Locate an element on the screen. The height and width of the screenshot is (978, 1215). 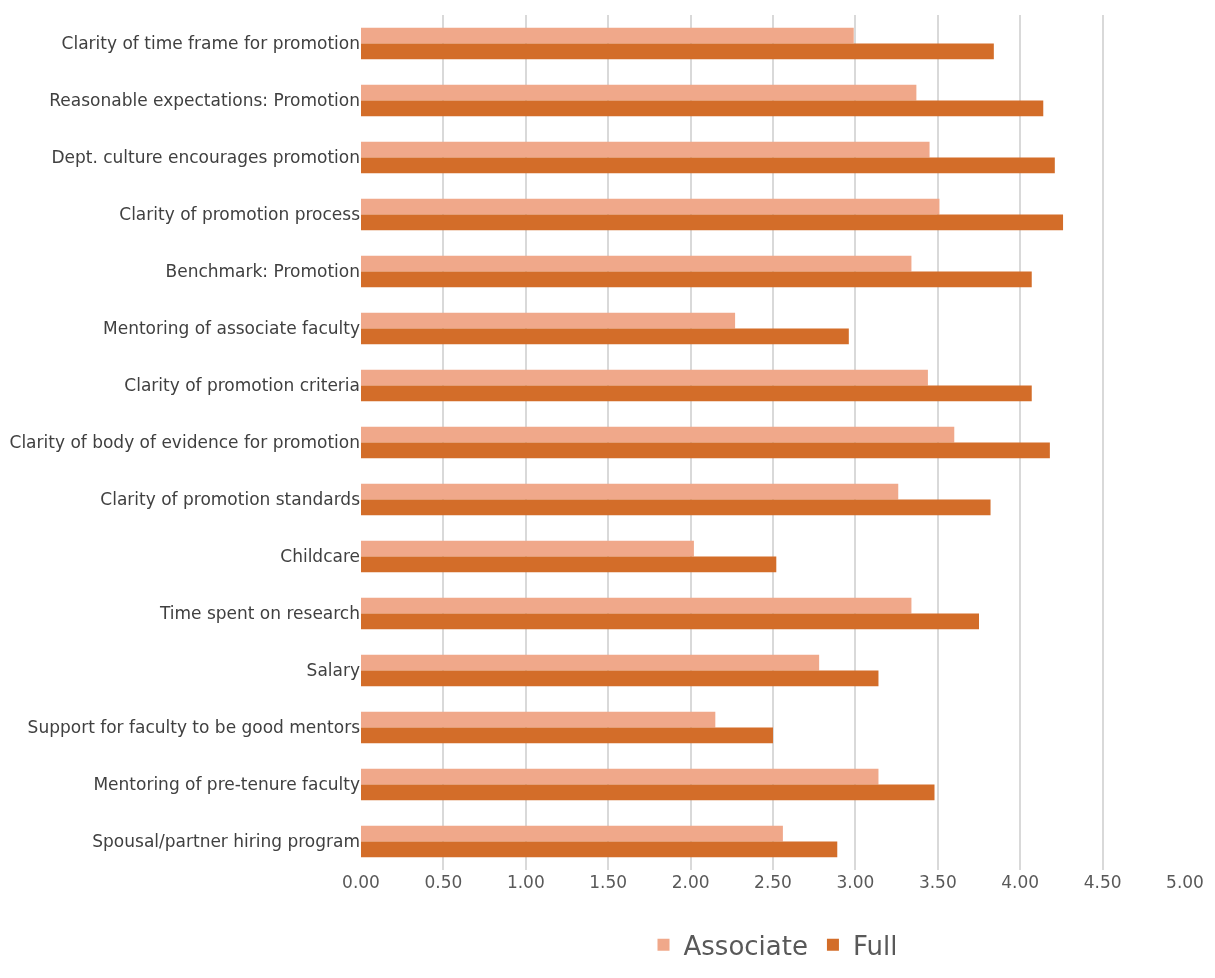
x-tick-label: 3.00 is located at coordinates (855, 882).